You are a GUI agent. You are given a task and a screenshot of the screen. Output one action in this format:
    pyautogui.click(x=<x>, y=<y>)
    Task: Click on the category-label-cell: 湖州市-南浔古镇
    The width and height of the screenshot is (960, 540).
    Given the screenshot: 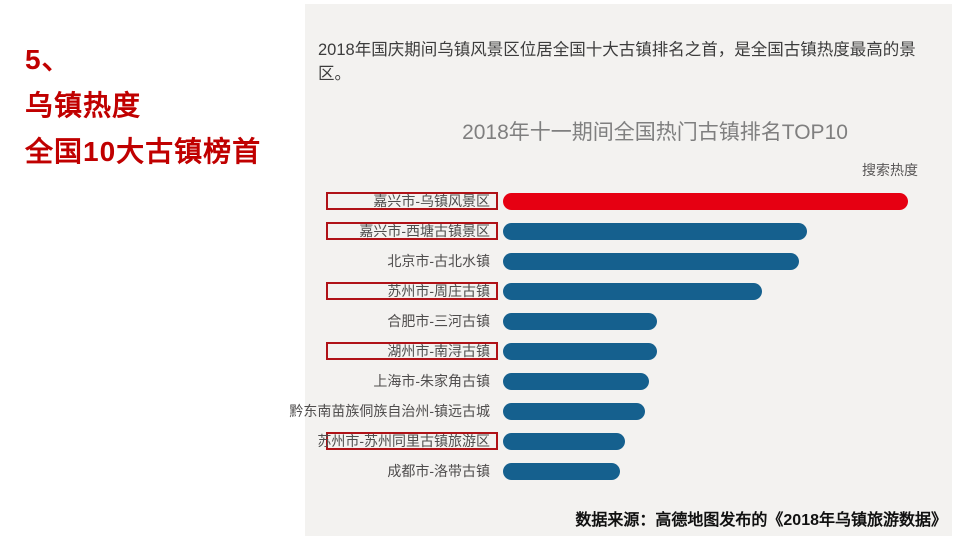 What is the action you would take?
    pyautogui.click(x=404, y=351)
    